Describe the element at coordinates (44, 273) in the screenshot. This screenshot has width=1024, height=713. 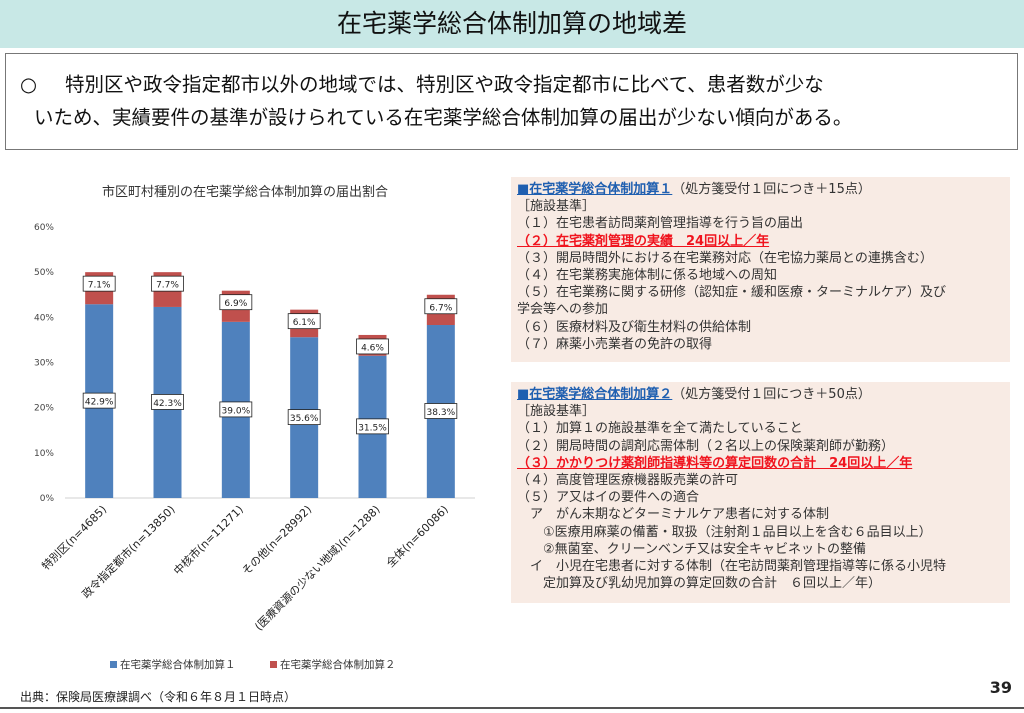
I see `y-tick-label: 50%` at that location.